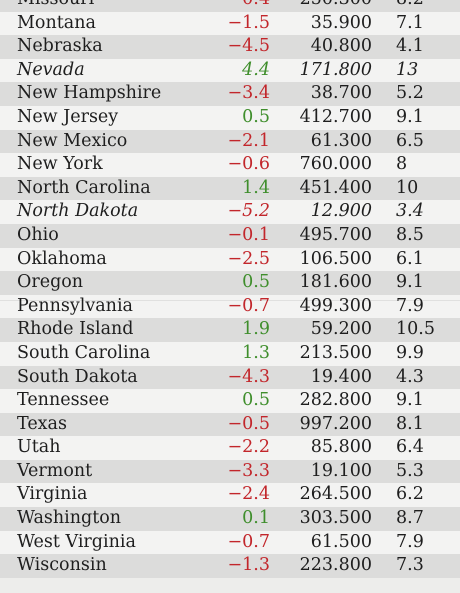  I want to click on rate-value: 7.3, so click(410, 565).